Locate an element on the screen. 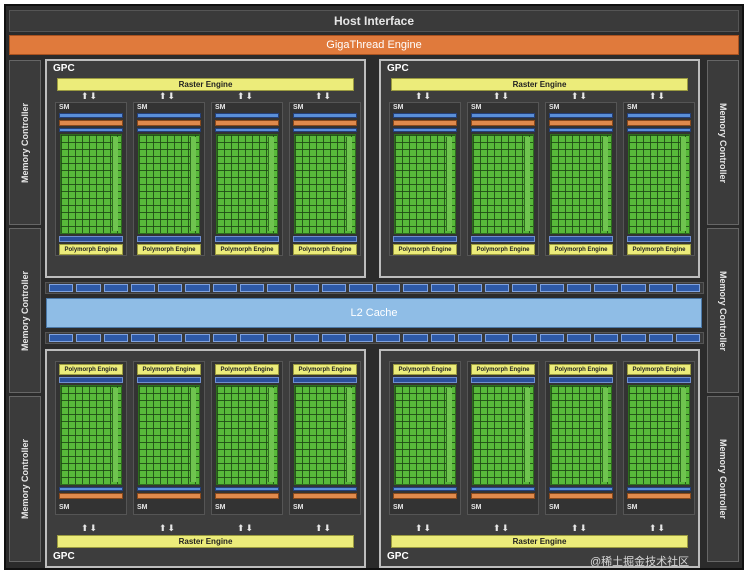 This screenshot has height=578, width=750. memory-controller-right-5: Memory Controller is located at coordinates (723, 479).